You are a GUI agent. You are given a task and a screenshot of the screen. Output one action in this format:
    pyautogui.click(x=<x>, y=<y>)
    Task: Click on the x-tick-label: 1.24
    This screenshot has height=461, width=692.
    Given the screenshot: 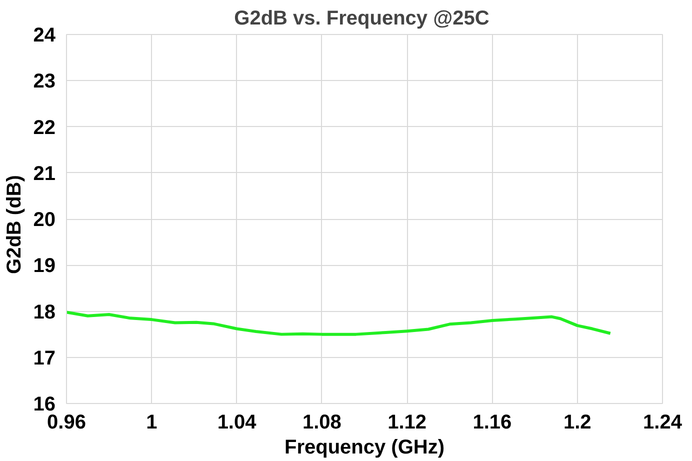 What is the action you would take?
    pyautogui.click(x=663, y=423)
    